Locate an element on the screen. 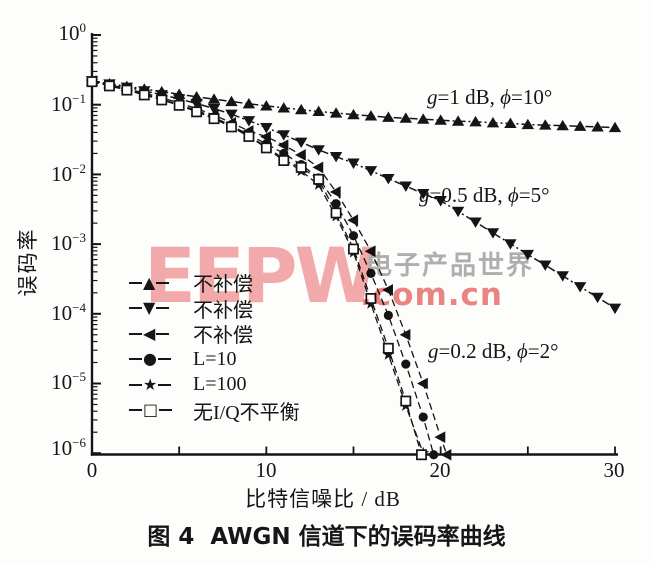 This screenshot has width=653, height=563. annotation-g05db: g=0.5 dB, ϕ=5° is located at coordinates (484, 195).